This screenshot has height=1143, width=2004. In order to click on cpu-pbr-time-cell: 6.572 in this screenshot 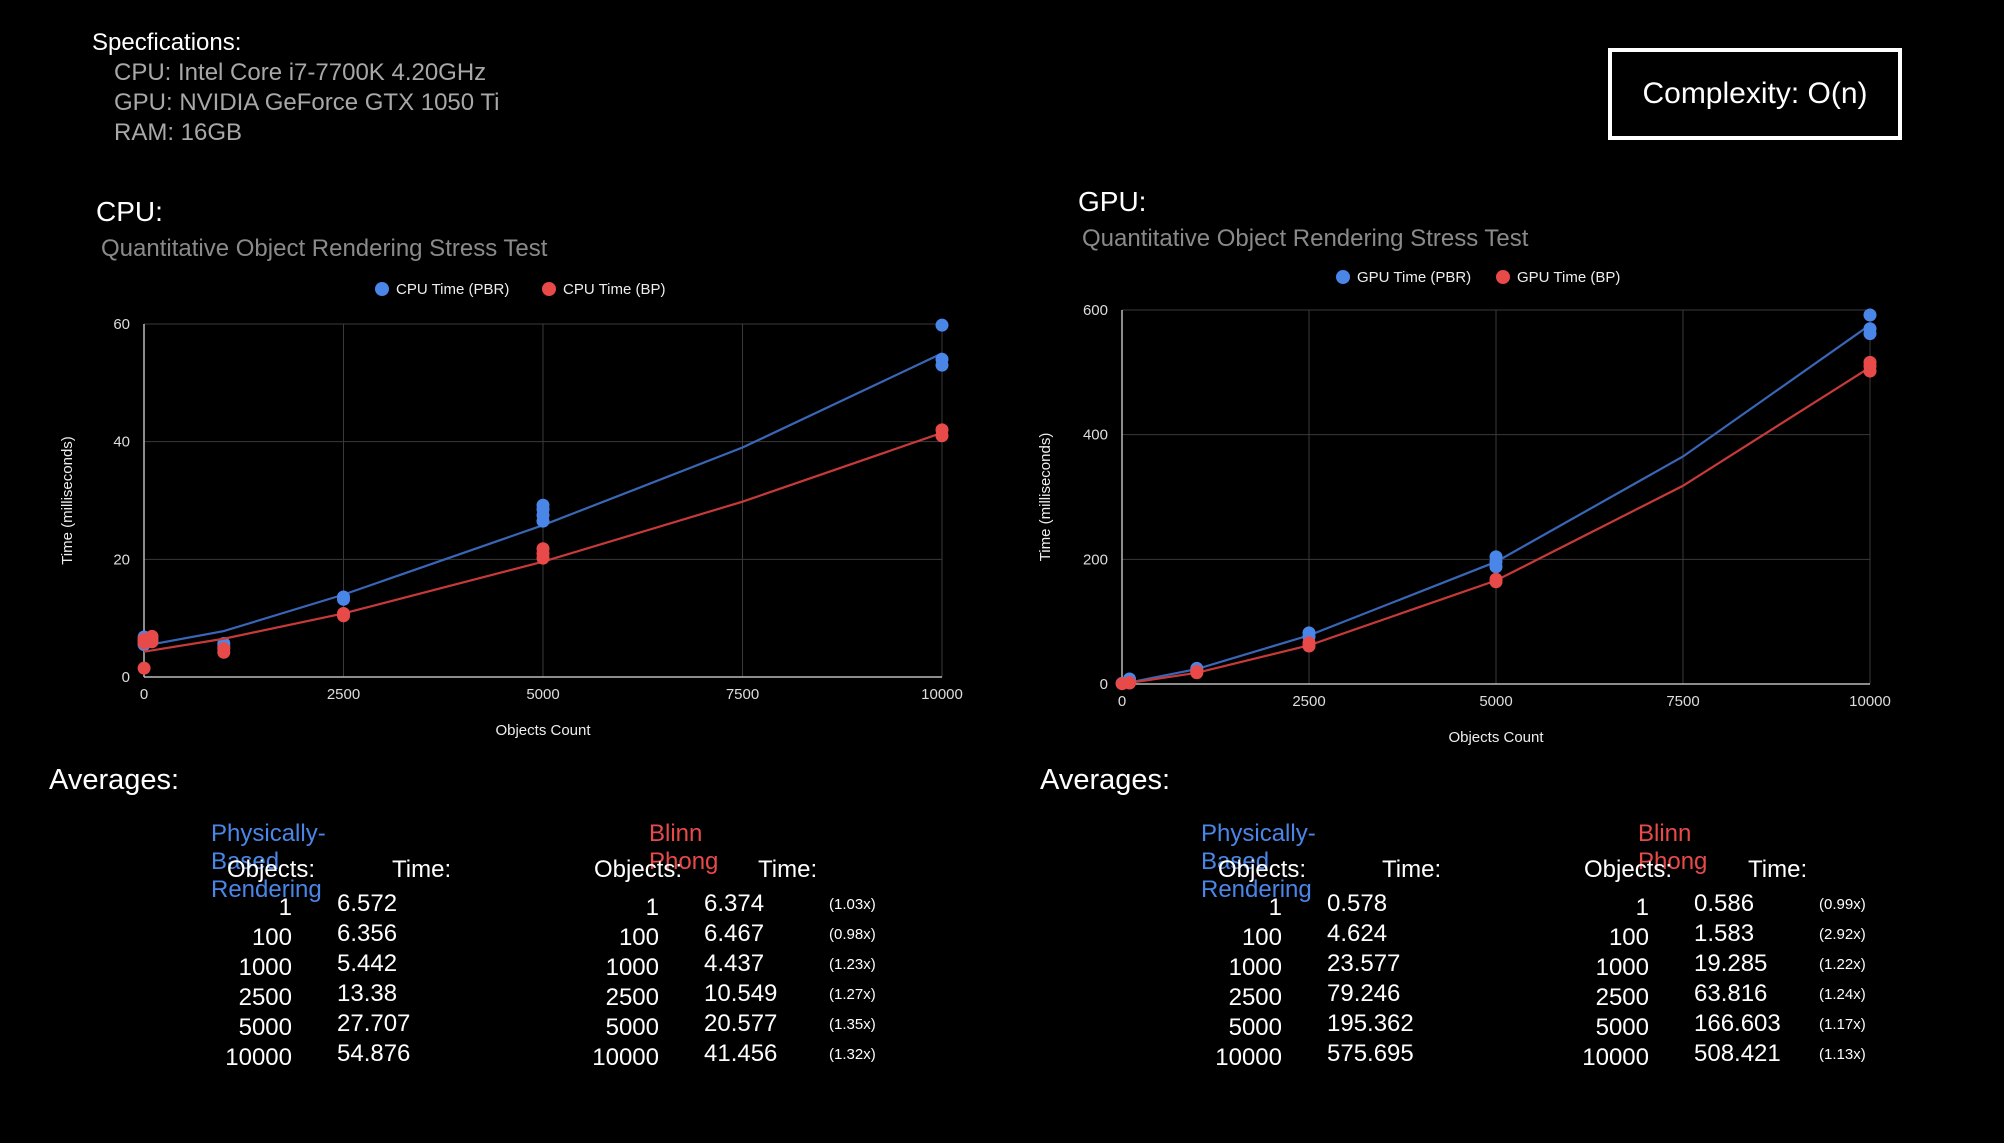, I will do `click(367, 903)`.